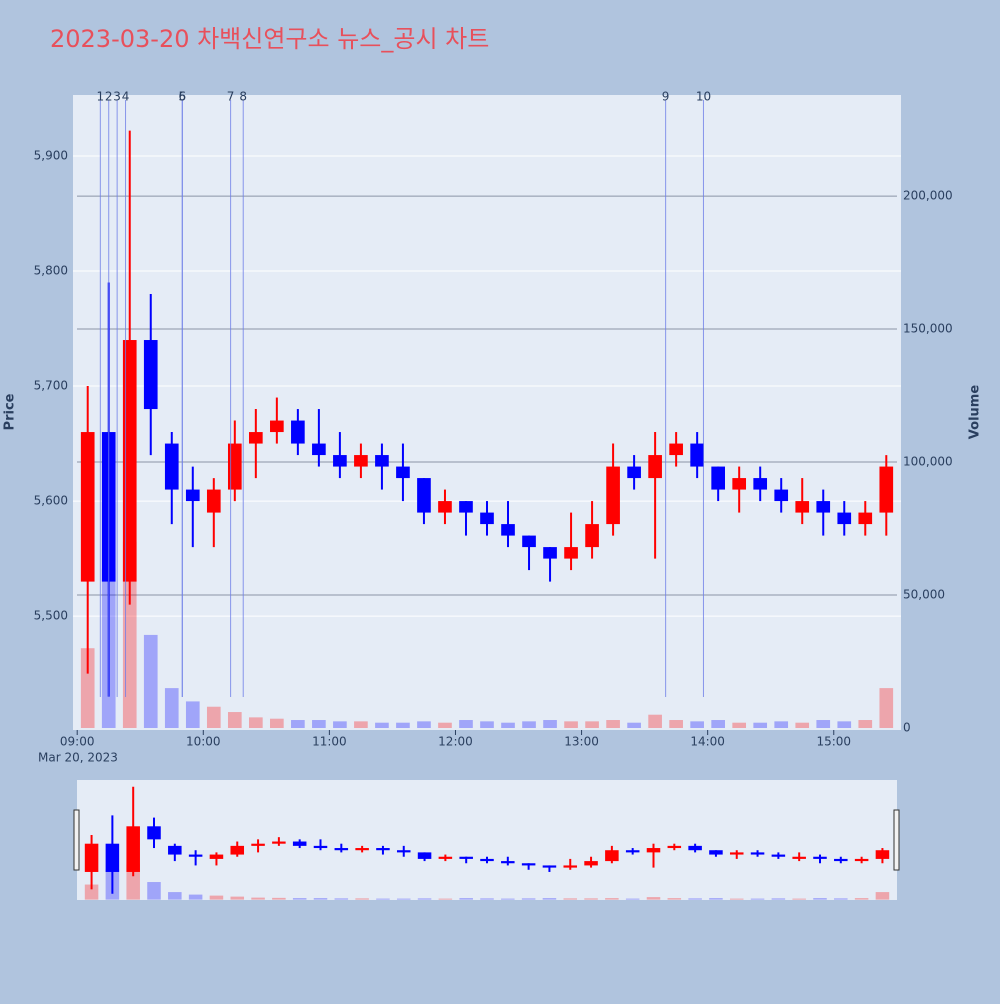  Describe the element at coordinates (928, 462) in the screenshot. I see `y2-tick-label: 100,000` at that location.